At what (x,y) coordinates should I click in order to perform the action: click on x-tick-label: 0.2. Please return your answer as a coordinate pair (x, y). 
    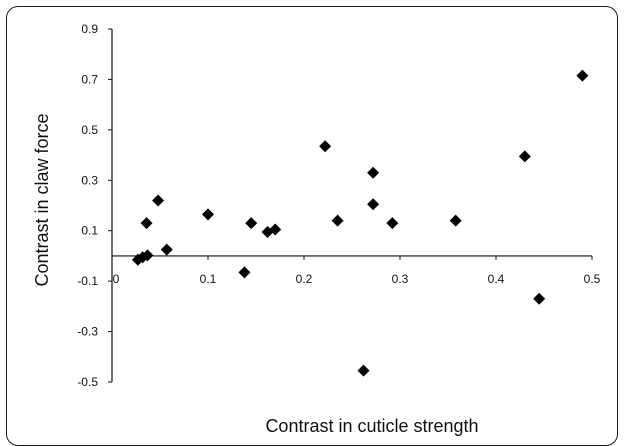
    Looking at the image, I should click on (304, 279).